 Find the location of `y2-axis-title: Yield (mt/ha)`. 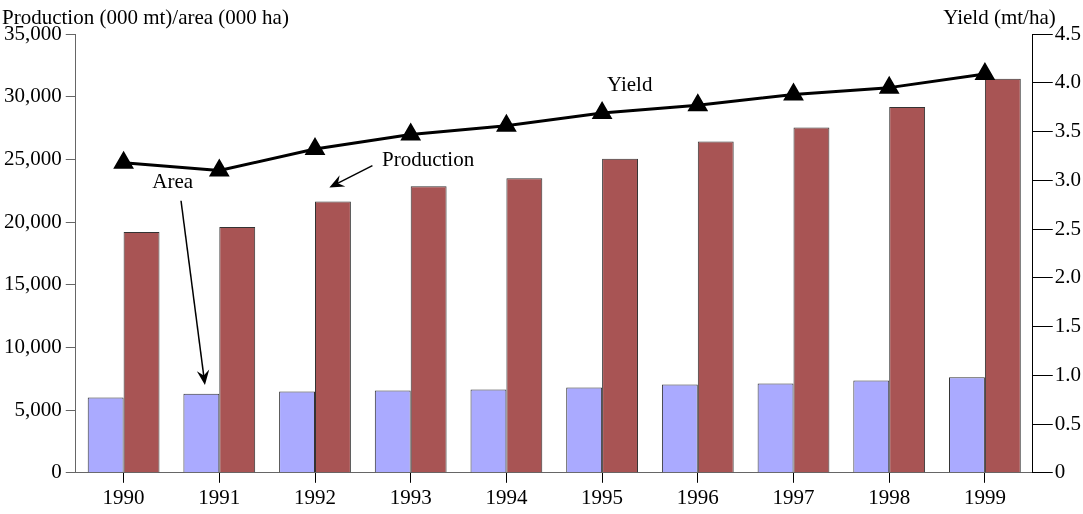

y2-axis-title: Yield (mt/ha) is located at coordinates (999, 17).